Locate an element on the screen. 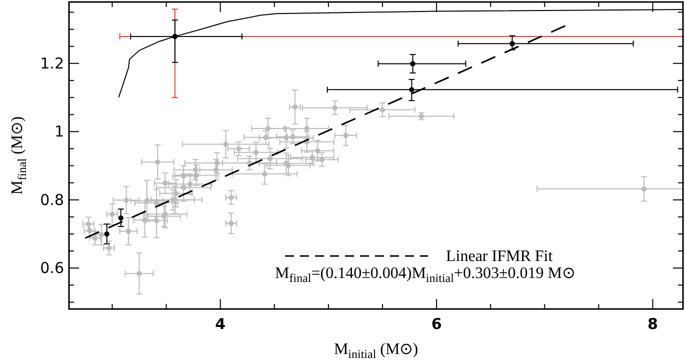  annotation: M$_{final}$=(0.140±0.004)M$_{initial}$+0.303±0.019 M⊙ is located at coordinates (425, 275).